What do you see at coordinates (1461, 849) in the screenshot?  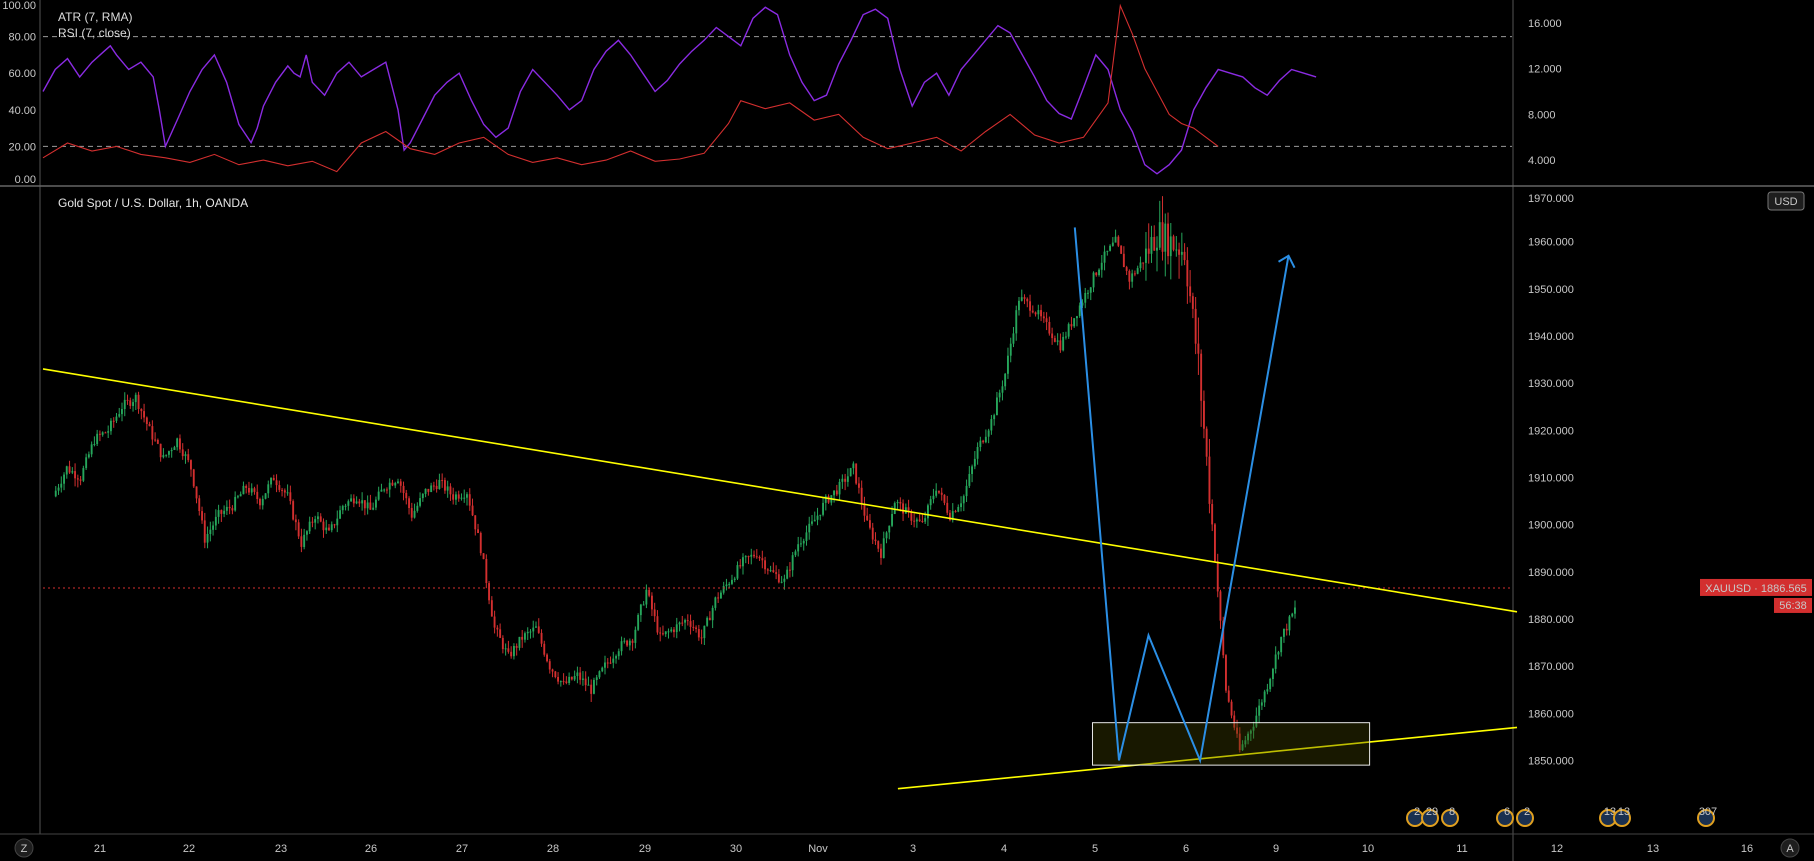 I see `time-axis-tick: 11` at bounding box center [1461, 849].